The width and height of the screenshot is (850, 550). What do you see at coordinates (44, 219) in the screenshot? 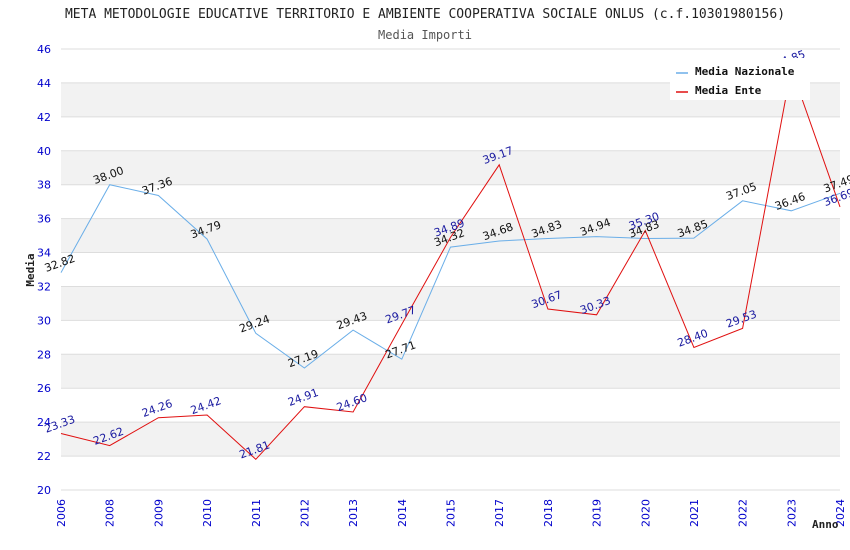
I see `y-tick-label: 36` at bounding box center [44, 219].